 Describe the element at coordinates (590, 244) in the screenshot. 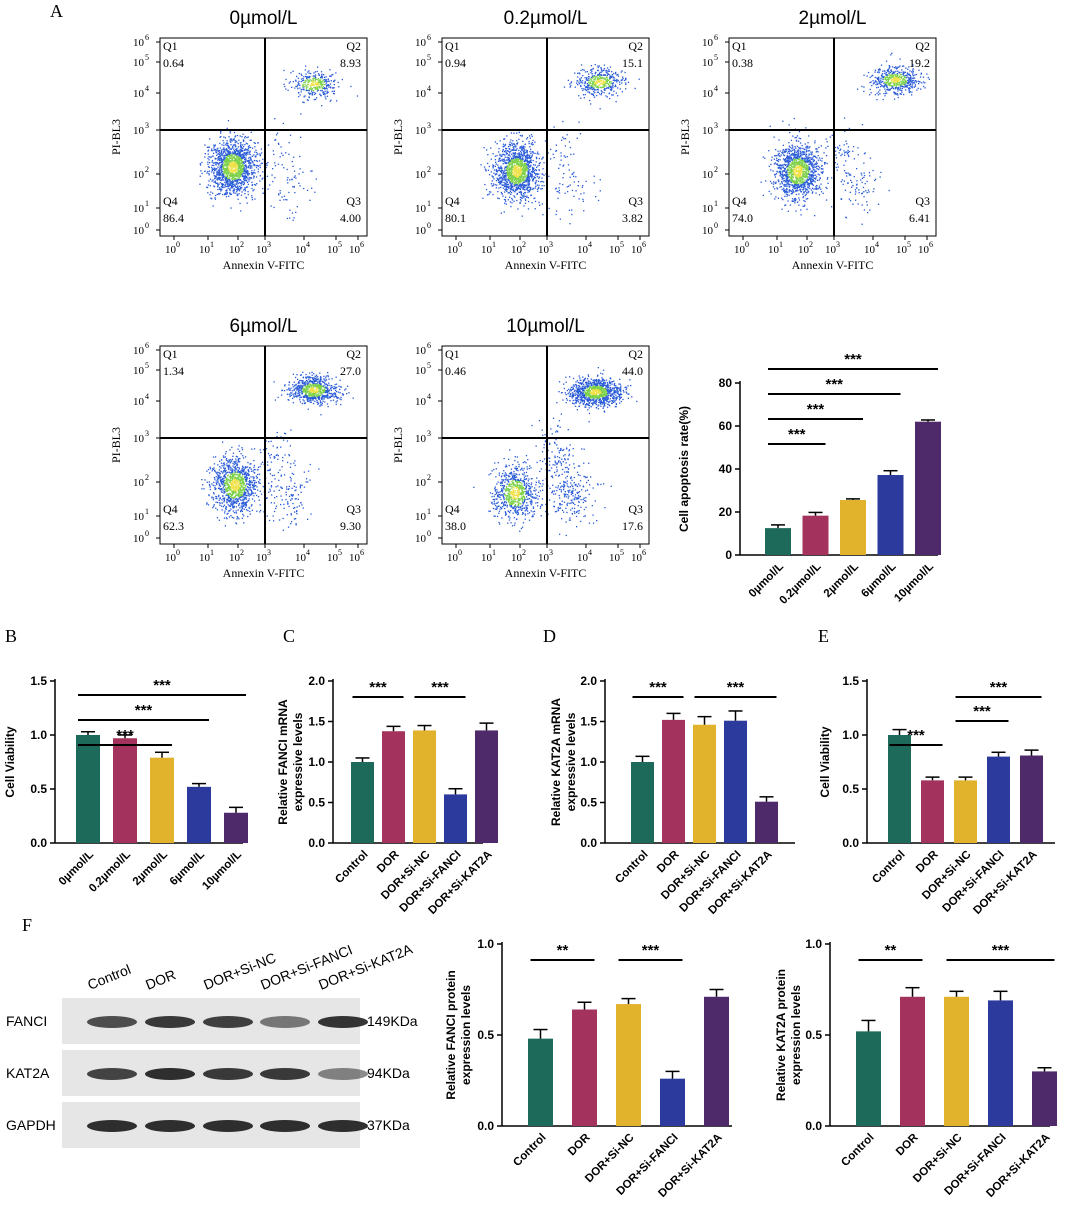

I see `x-tick-exp: 4` at that location.